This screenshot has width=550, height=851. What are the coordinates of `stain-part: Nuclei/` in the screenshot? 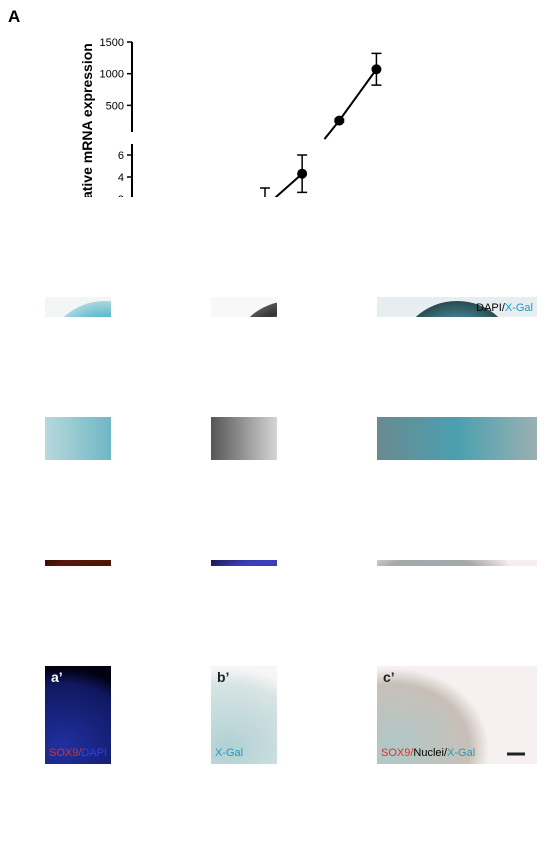 It's located at (430, 753).